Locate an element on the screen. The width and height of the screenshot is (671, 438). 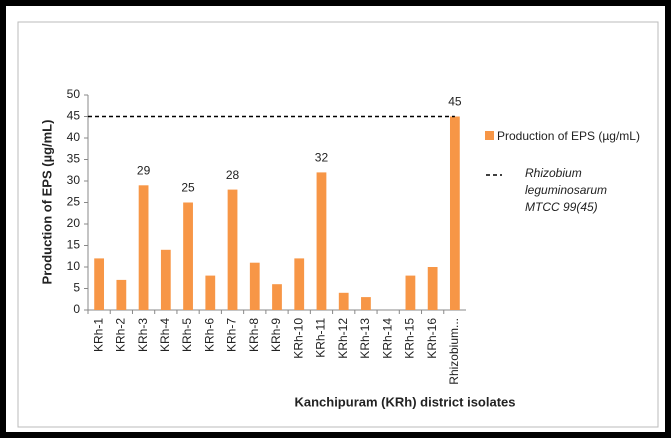
x-tick-label: KRh-15 is located at coordinates (410, 338).